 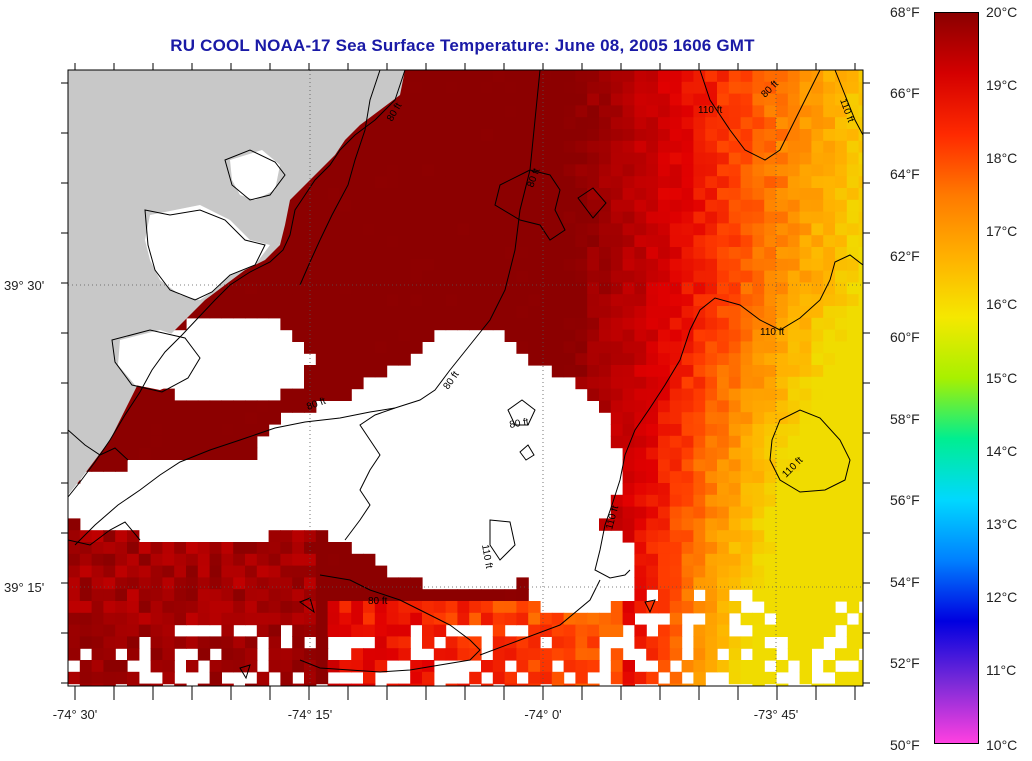 What do you see at coordinates (905, 419) in the screenshot?
I see `colorbar-label-f: 58°F` at bounding box center [905, 419].